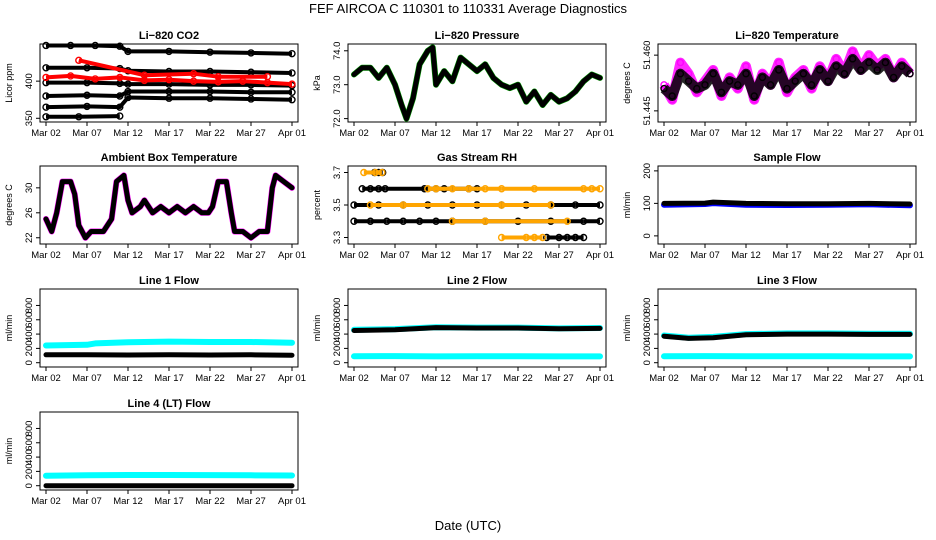  What do you see at coordinates (29, 188) in the screenshot?
I see `y-tick-label: 30` at bounding box center [29, 188].